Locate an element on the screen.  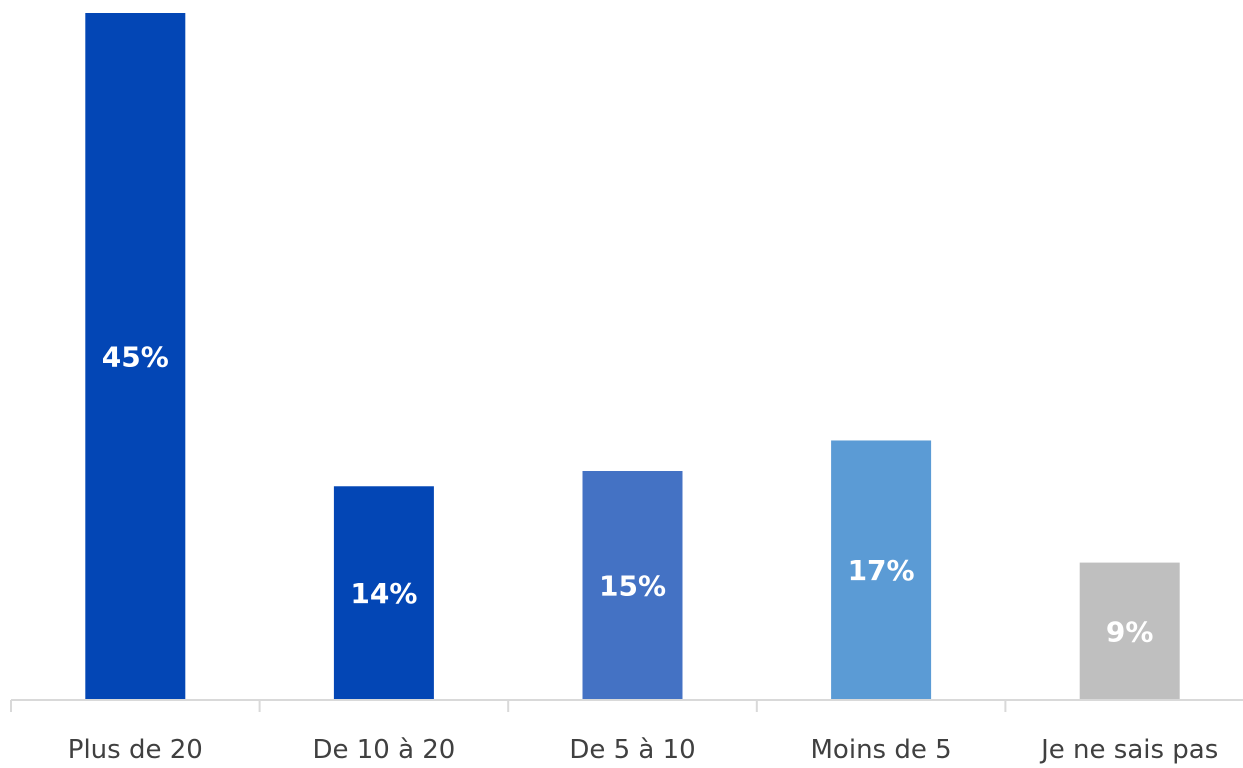
data-label-3: 15% is located at coordinates (632, 586).